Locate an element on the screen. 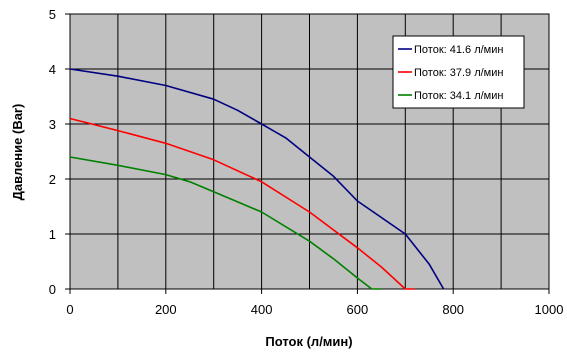  legend-label: Поток: 37.9 л/мин is located at coordinates (458, 73).